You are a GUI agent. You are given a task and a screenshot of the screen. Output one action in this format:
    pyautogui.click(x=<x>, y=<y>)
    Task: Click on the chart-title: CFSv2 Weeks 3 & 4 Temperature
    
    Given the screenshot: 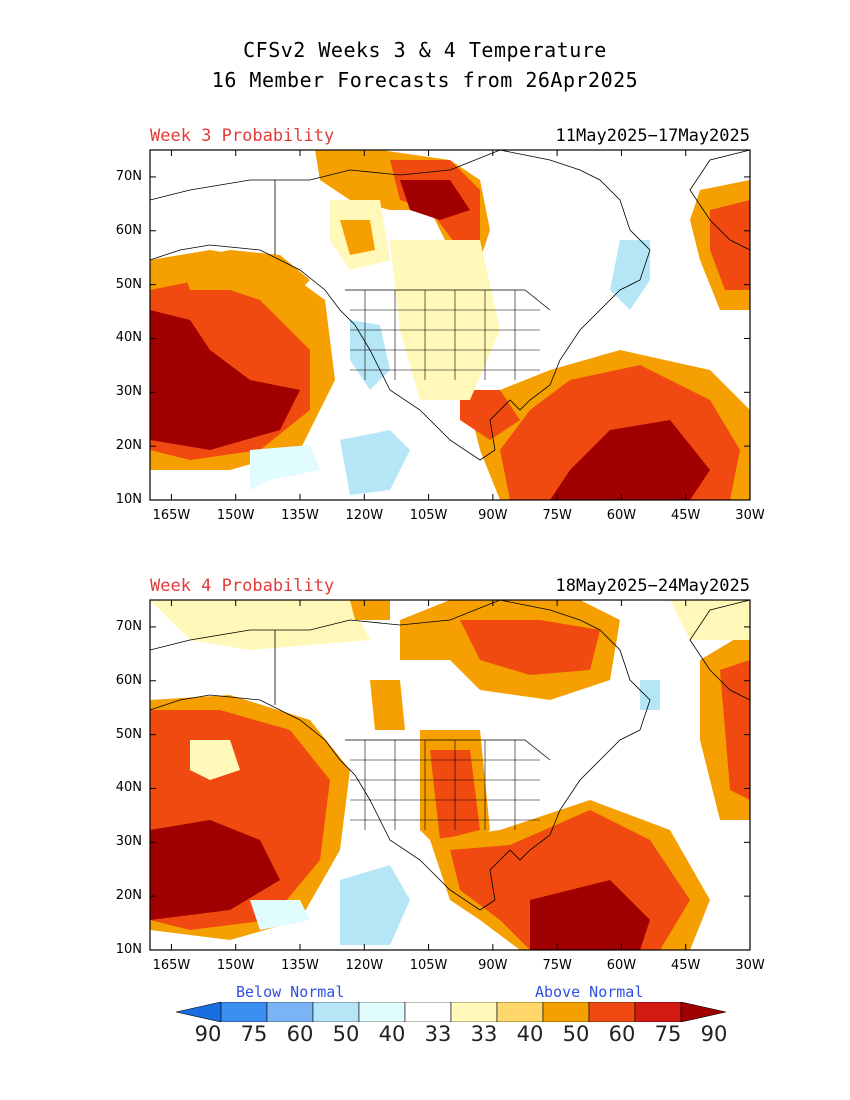 What is the action you would take?
    pyautogui.click(x=425, y=50)
    